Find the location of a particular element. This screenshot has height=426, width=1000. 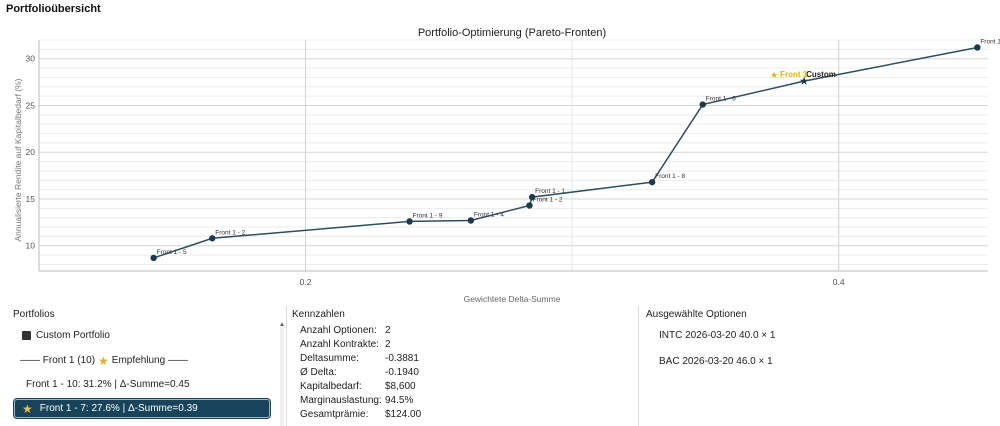

page-title: Portfolioübersicht is located at coordinates (53, 9).